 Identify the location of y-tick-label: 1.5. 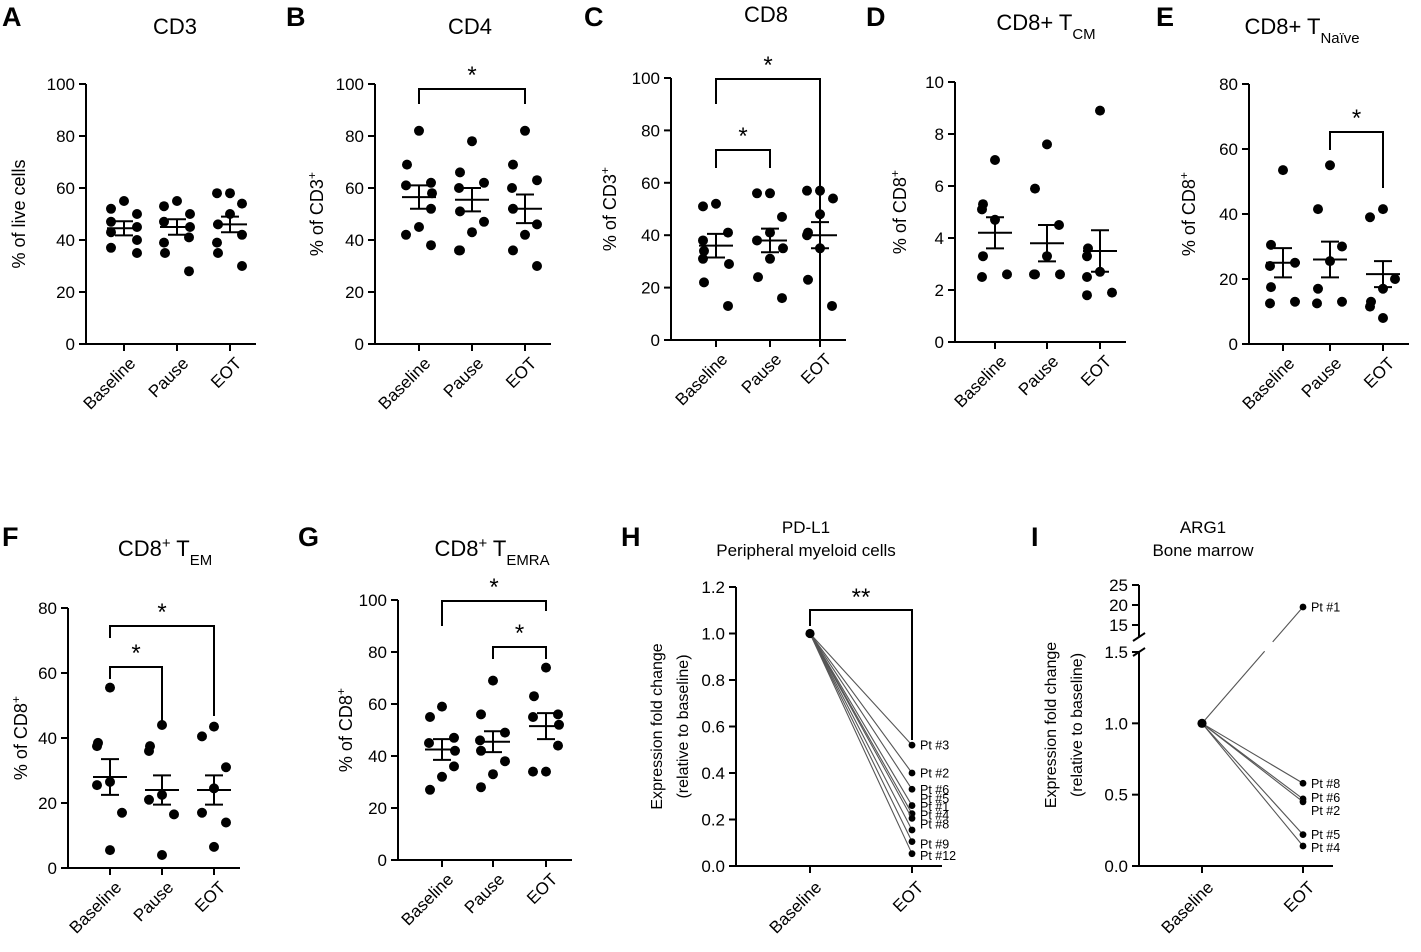
(1116, 652).